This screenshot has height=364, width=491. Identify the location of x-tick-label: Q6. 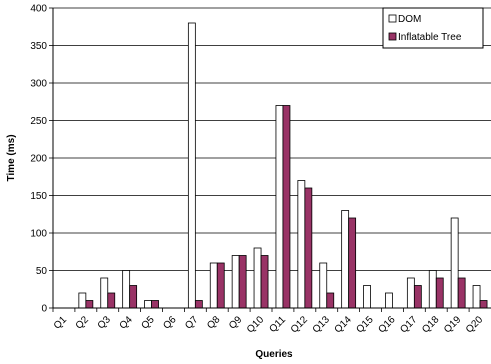
(170, 323).